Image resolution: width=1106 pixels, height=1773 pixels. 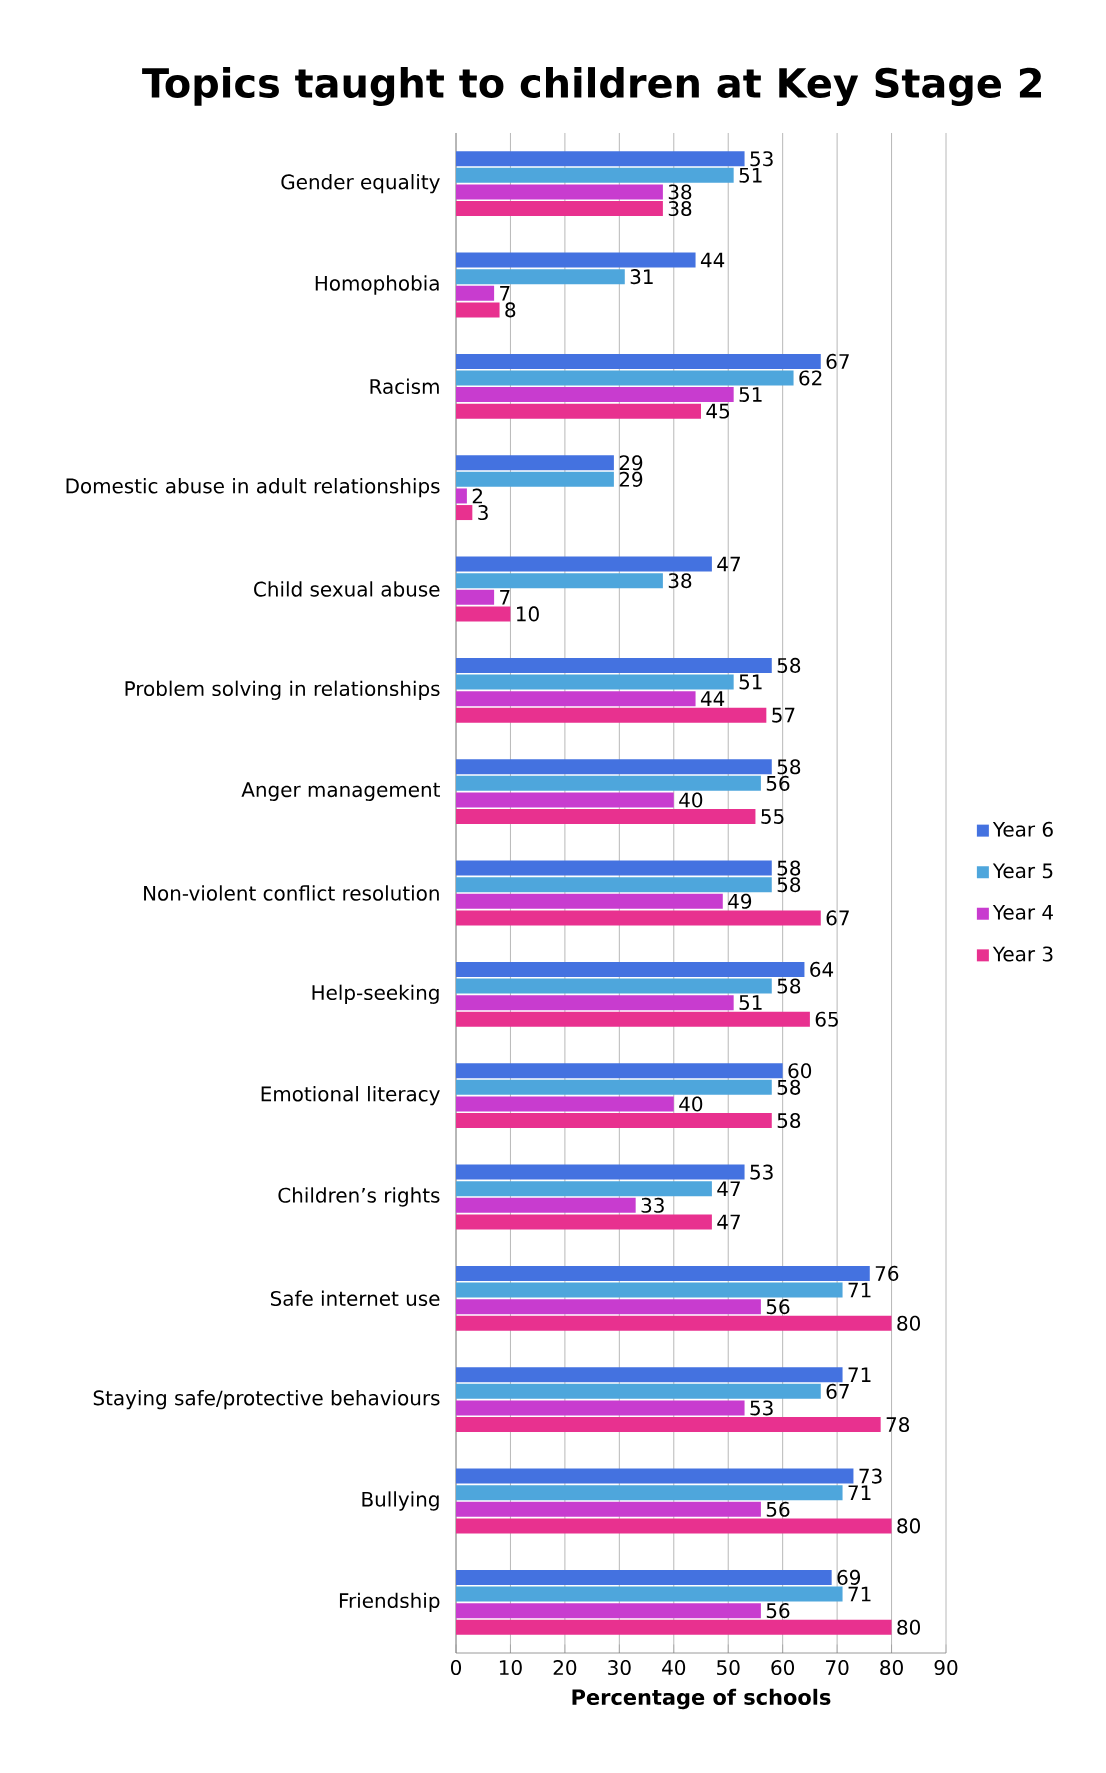 I want to click on y-tick-label: Emotional literacy, so click(x=350, y=1096).